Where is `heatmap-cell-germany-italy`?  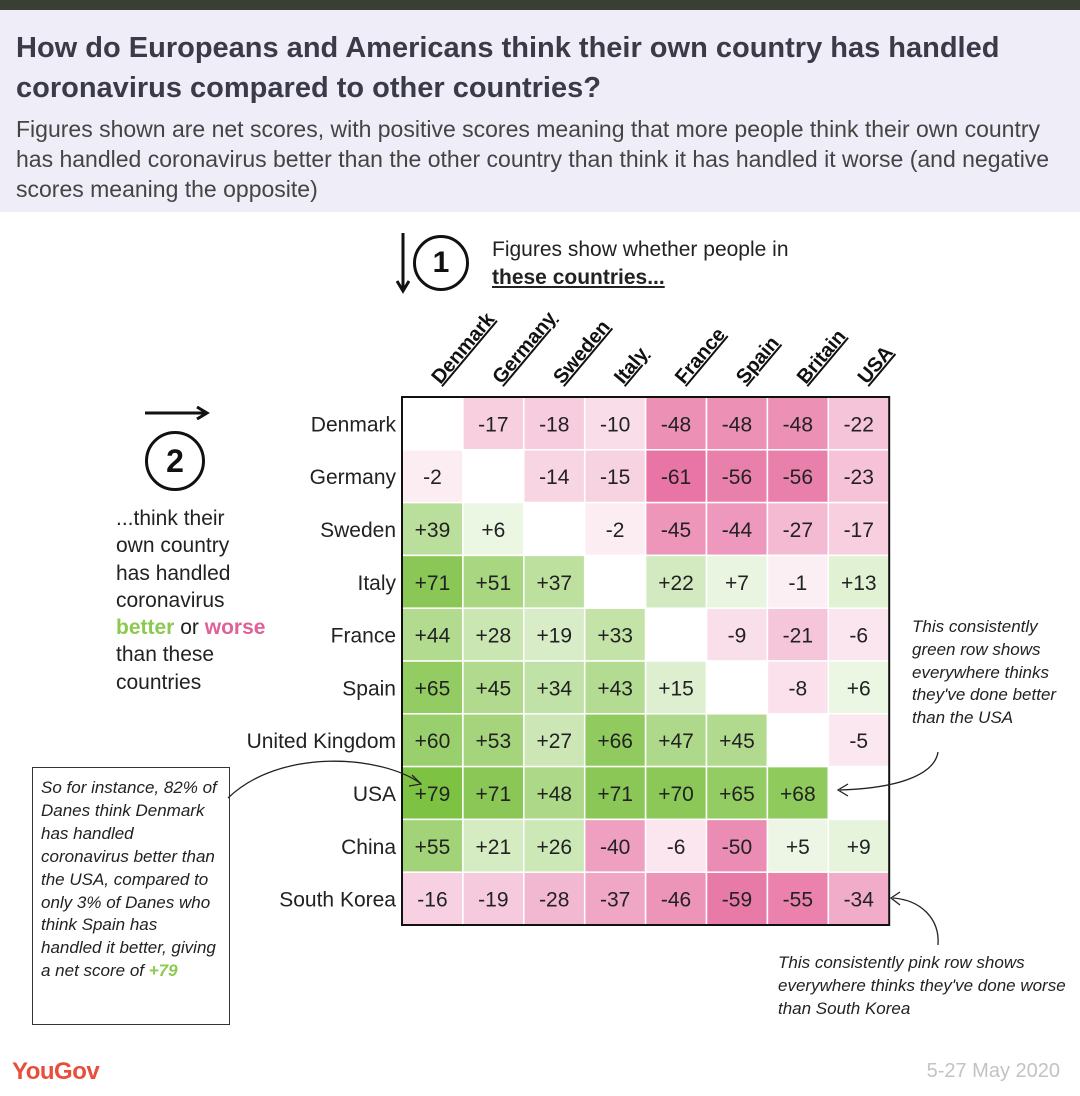
heatmap-cell-germany-italy is located at coordinates (615, 476).